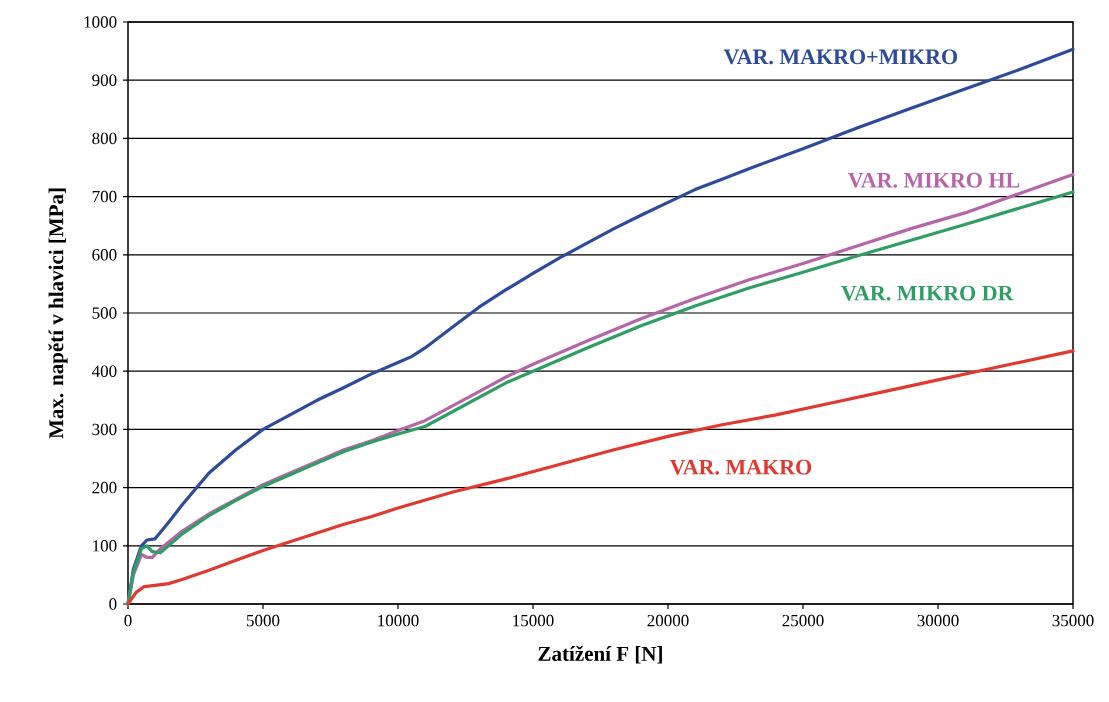  I want to click on y-tick-label: 500, so click(104, 313).